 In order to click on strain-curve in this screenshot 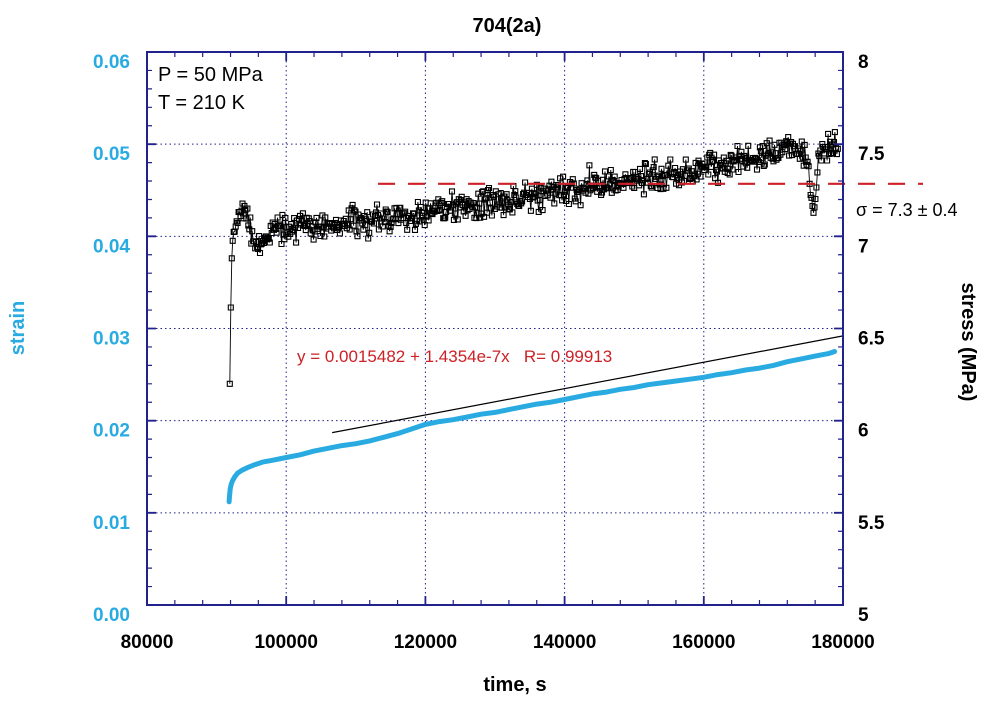, I will do `click(532, 427)`.